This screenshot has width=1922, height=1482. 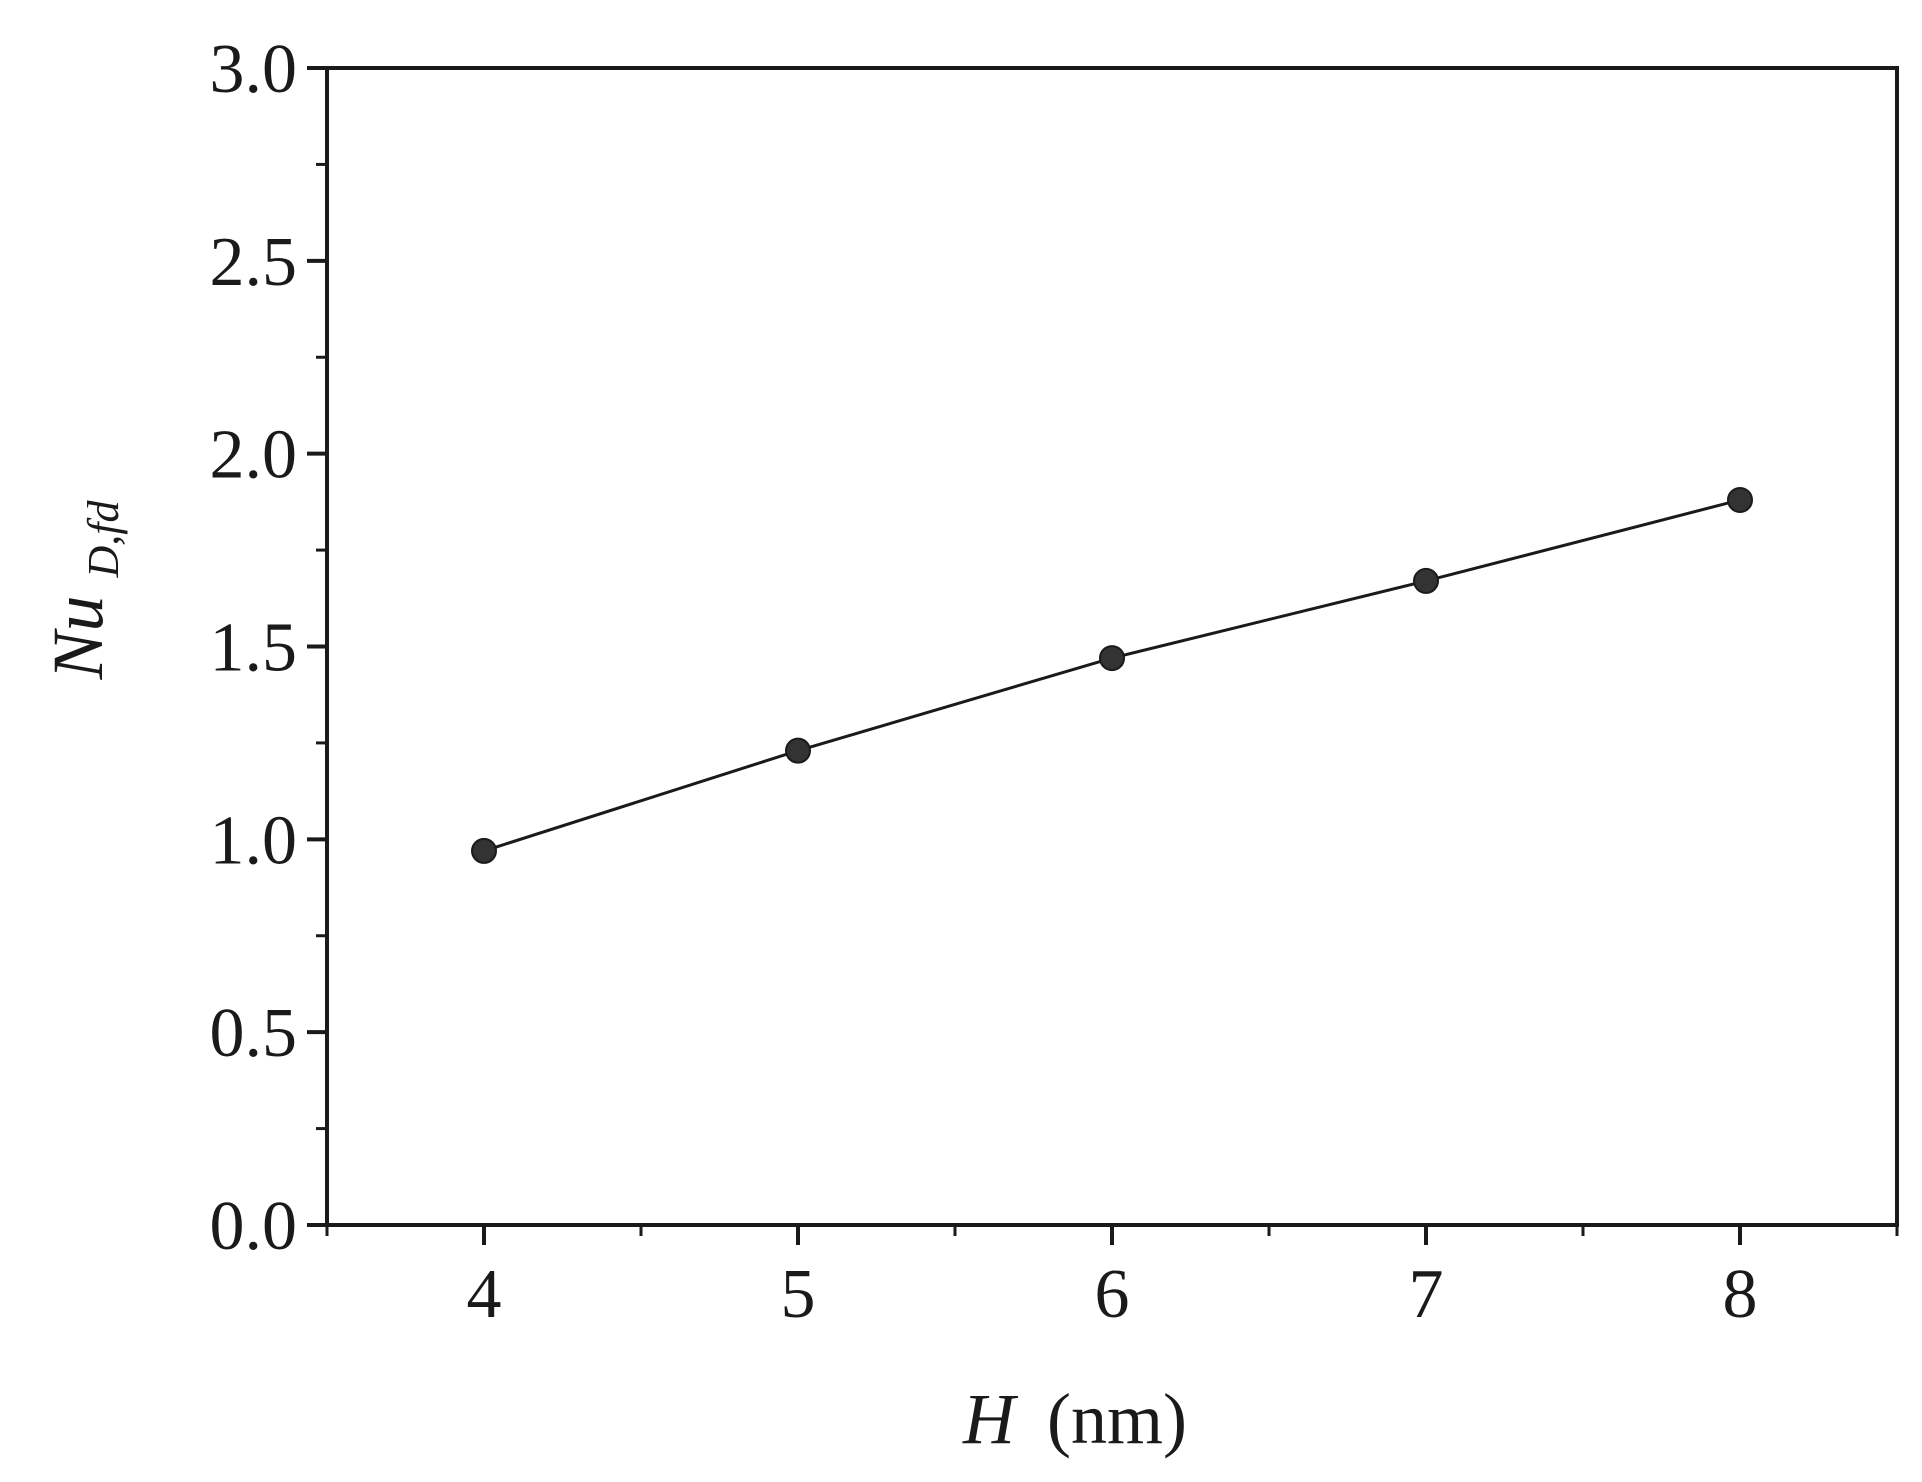 I want to click on y-tick-label: 2.5, so click(x=254, y=262).